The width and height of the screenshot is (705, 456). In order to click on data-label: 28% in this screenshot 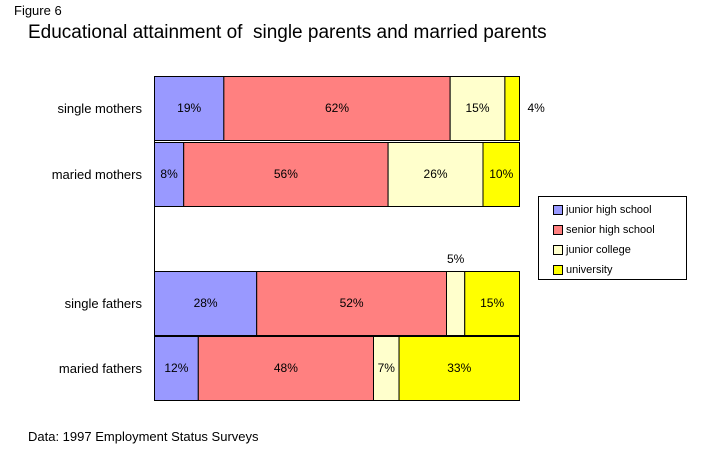, I will do `click(206, 303)`.